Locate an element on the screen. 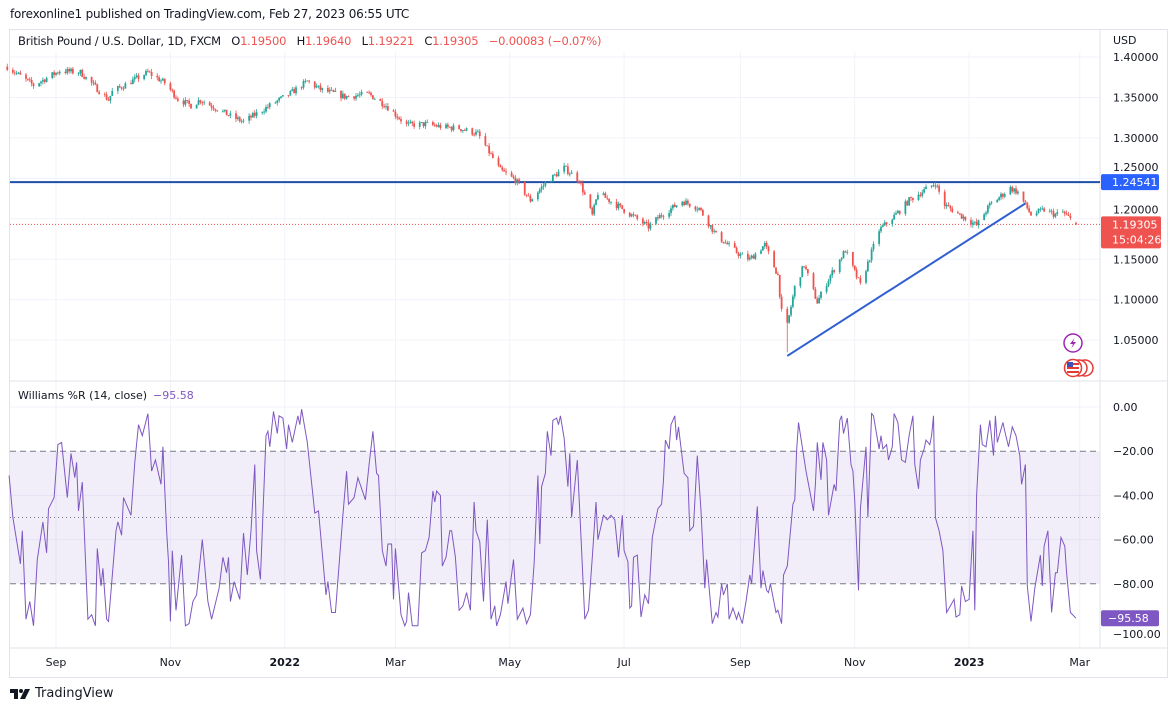  time-tick: Sep is located at coordinates (740, 662).